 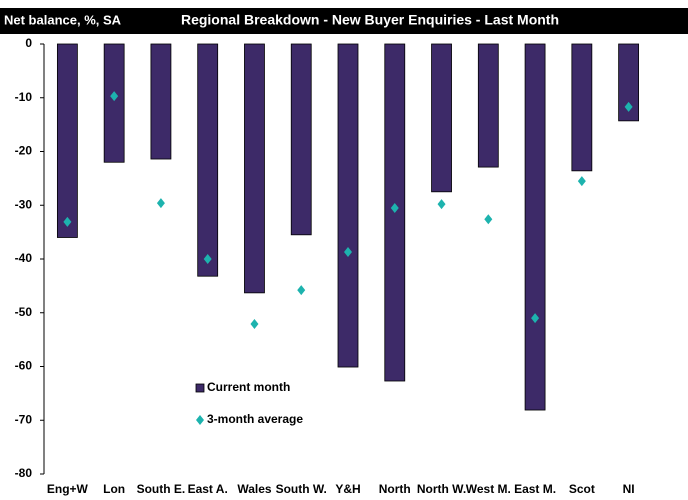 I want to click on x-tick-label: Lon, so click(x=114, y=489).